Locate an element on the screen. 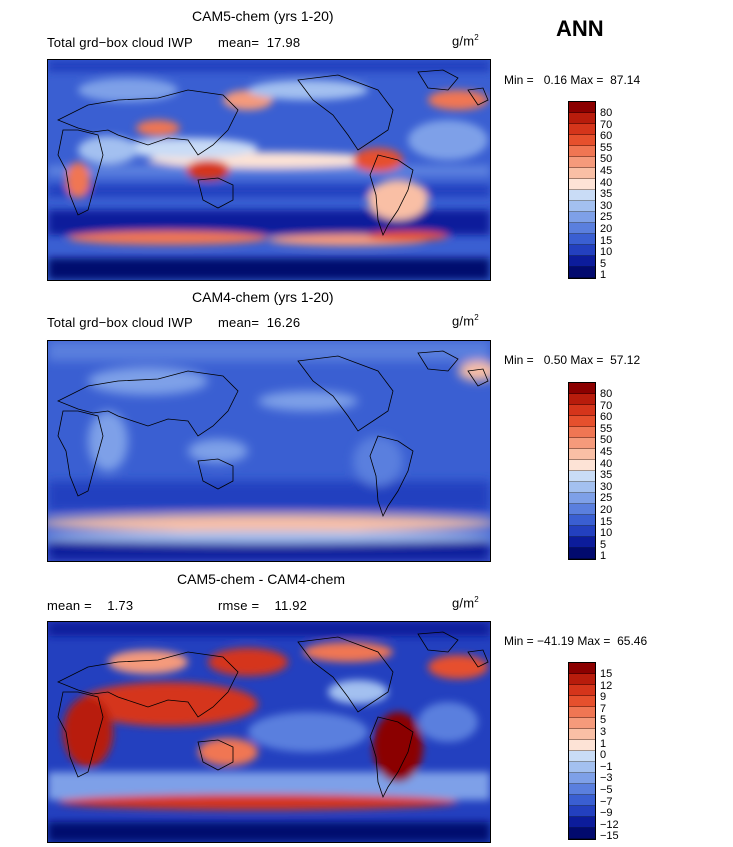  colorbar-labels-cam4: 80 70 60 55 50 45 40 35 30 25 20 15 10 5 1 is located at coordinates (606, 475).